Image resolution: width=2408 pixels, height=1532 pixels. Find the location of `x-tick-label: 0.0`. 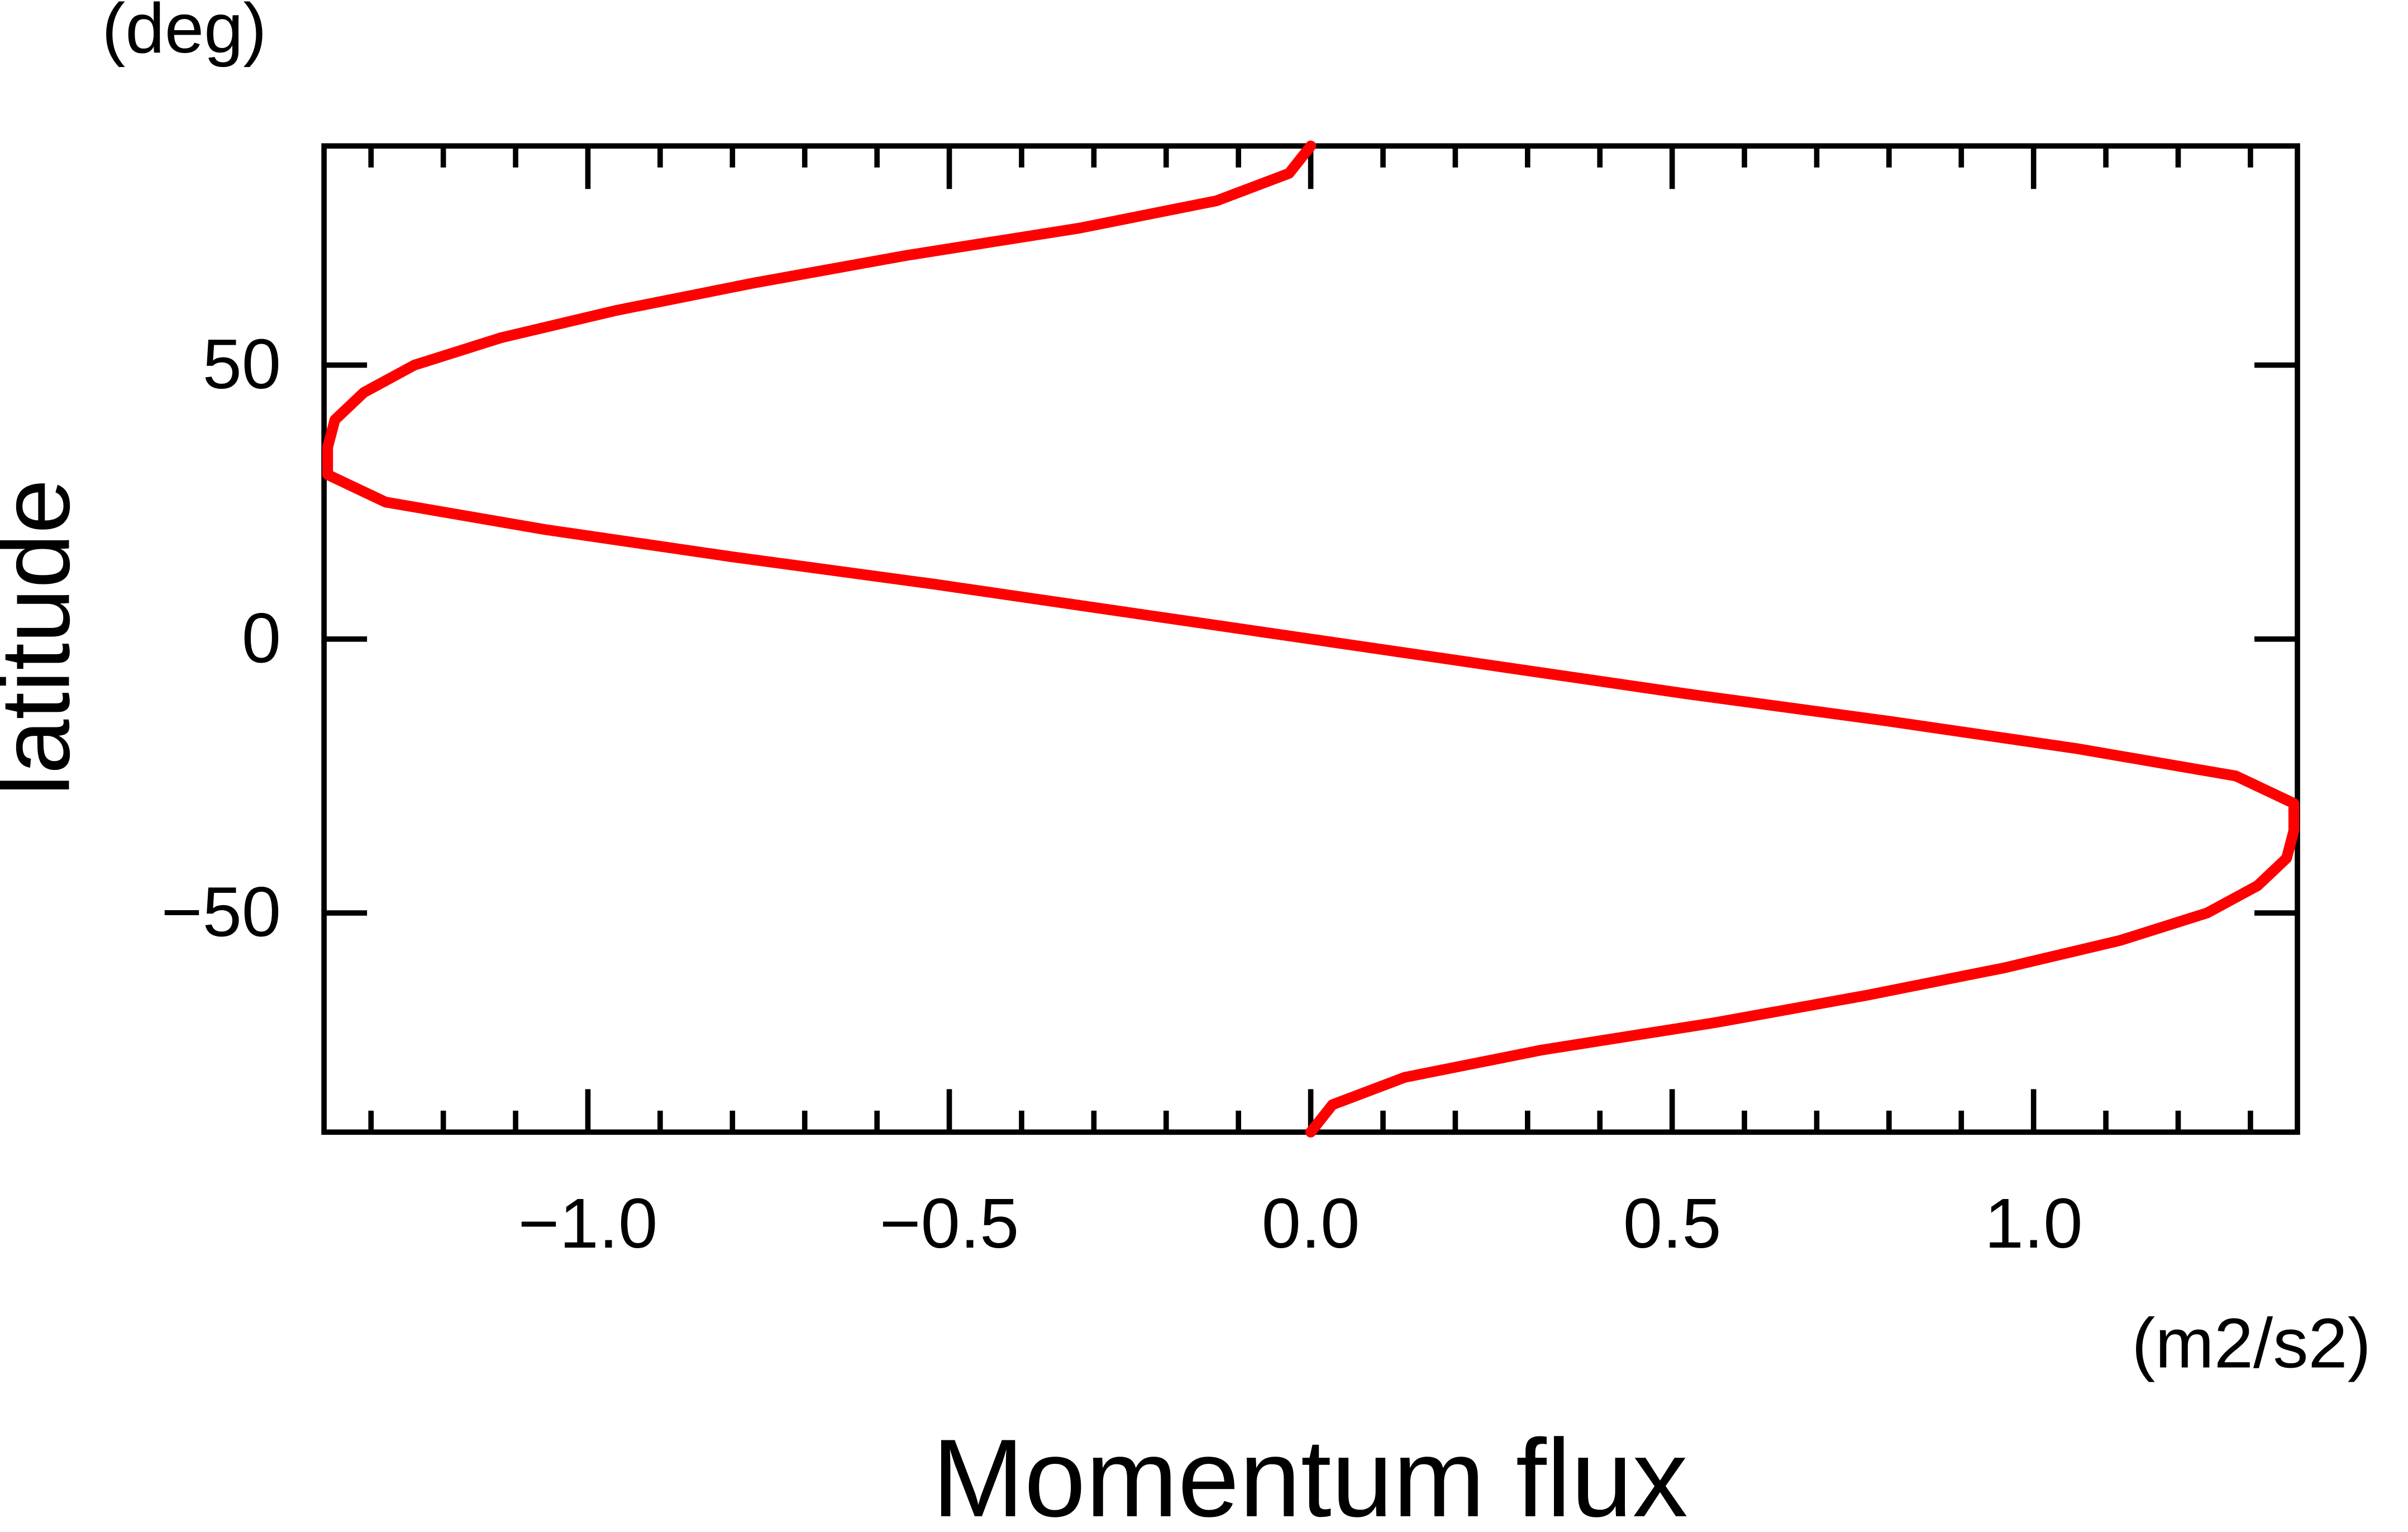

x-tick-label: 0.0 is located at coordinates (1311, 1223).